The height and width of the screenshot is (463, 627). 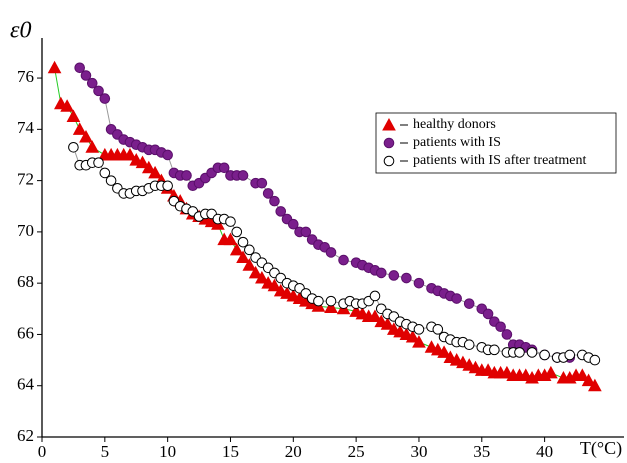 What do you see at coordinates (418, 451) in the screenshot?
I see `x-tick-label: 30` at bounding box center [418, 451].